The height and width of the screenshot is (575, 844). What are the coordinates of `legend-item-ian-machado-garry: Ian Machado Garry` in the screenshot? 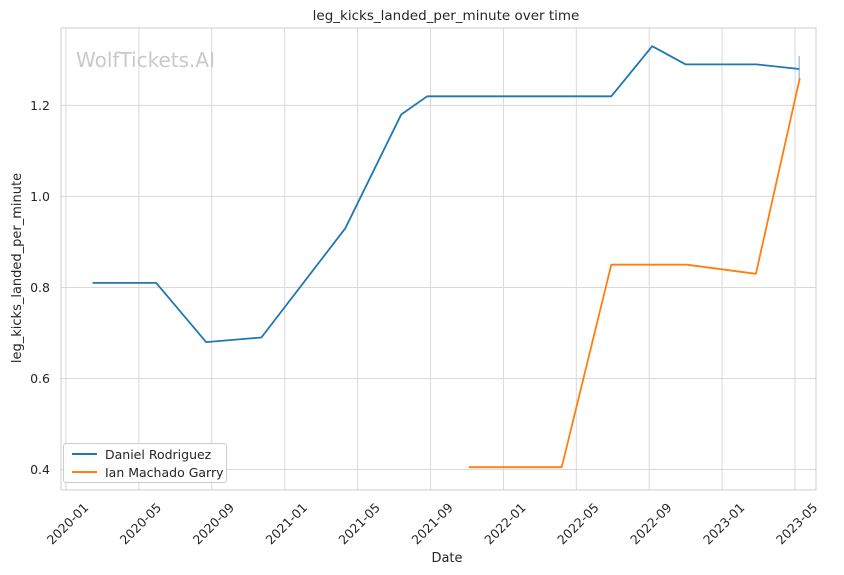 It's located at (149, 472).